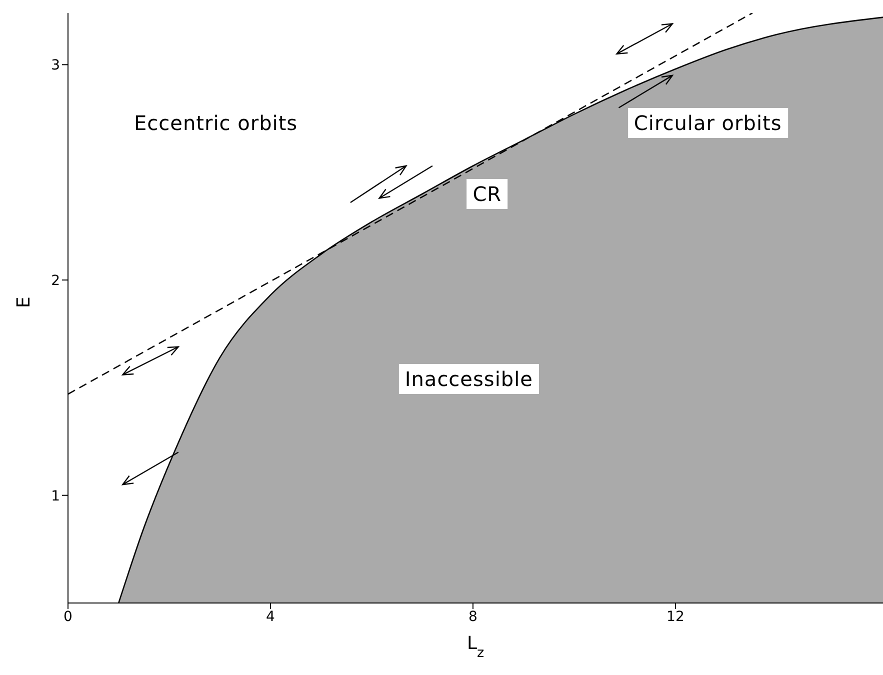 Image resolution: width=883 pixels, height=675 pixels. What do you see at coordinates (675, 616) in the screenshot?
I see `x-tick-label: 12` at bounding box center [675, 616].